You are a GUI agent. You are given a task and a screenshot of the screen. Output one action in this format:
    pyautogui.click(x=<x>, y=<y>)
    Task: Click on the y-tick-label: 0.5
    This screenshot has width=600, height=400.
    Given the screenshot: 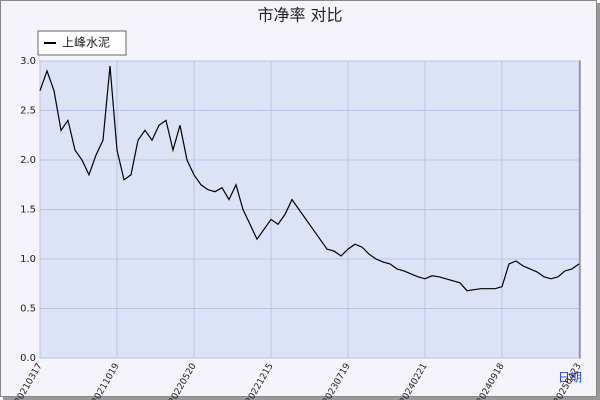 What is the action you would take?
    pyautogui.click(x=28, y=309)
    